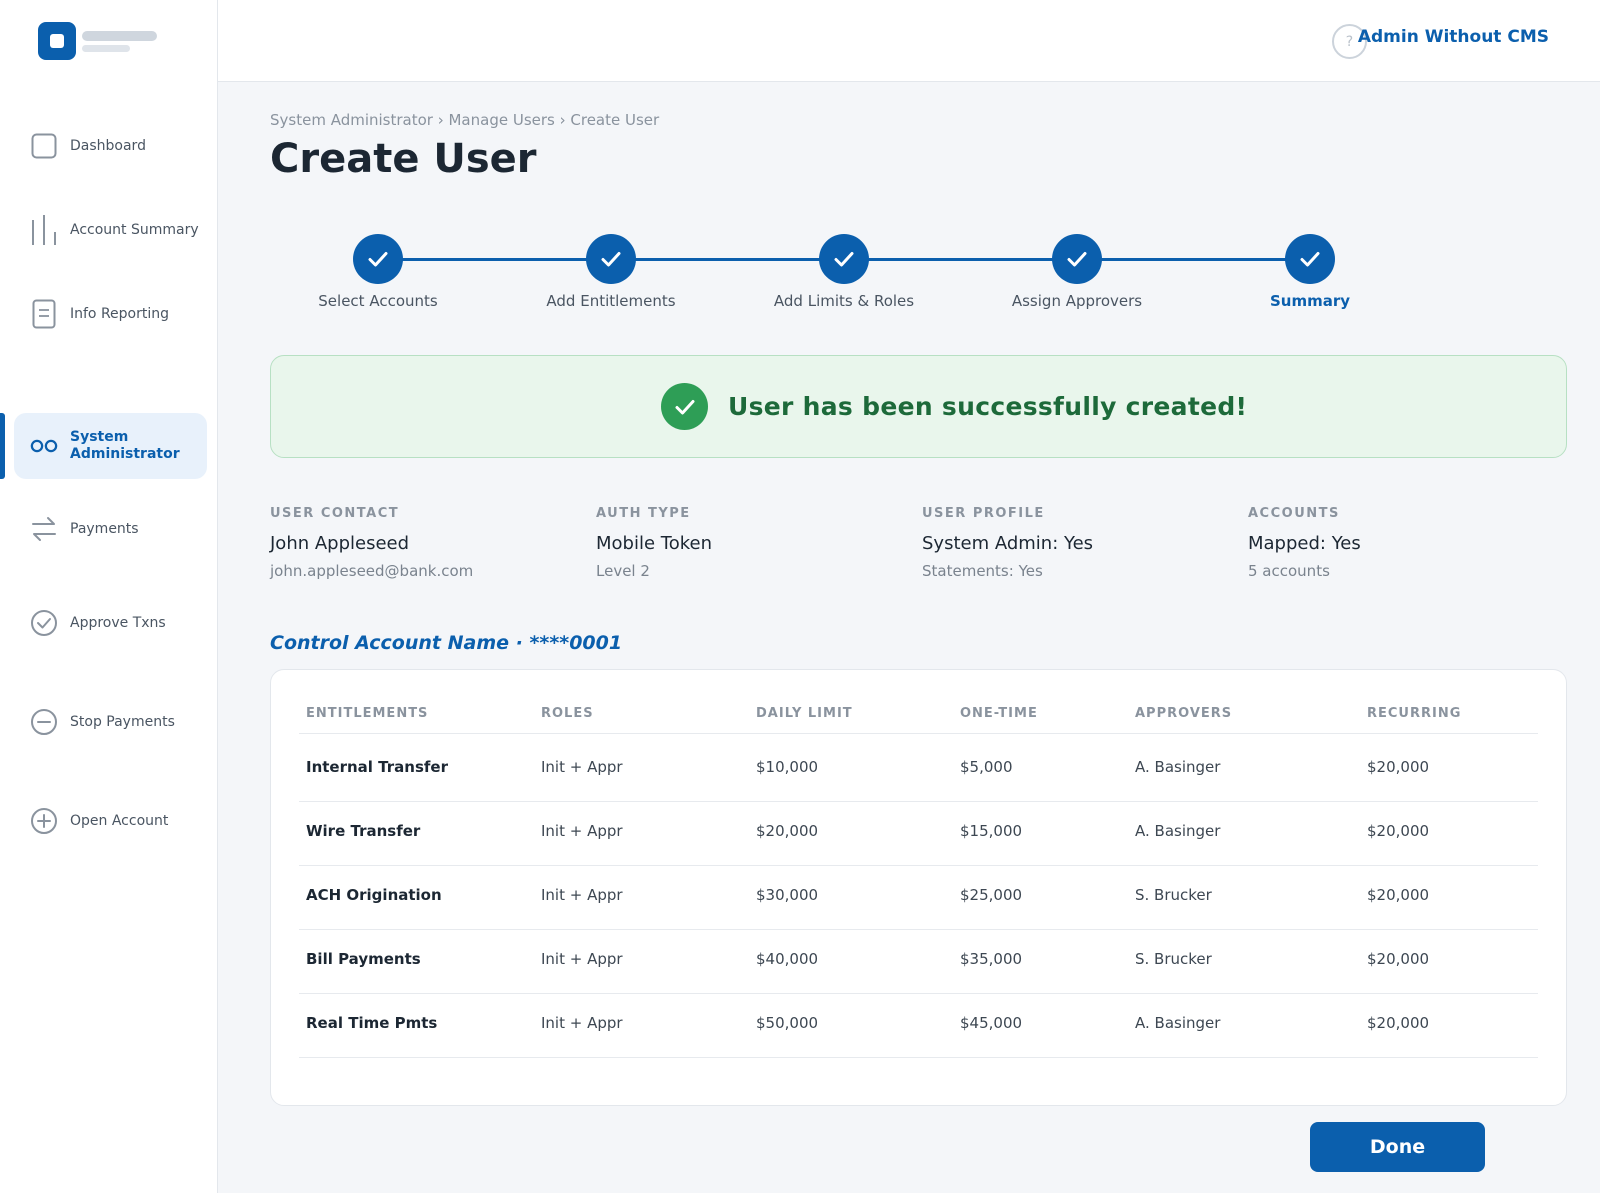 The height and width of the screenshot is (1193, 1600). What do you see at coordinates (999, 713) in the screenshot?
I see `column-header: ONE-TIME` at bounding box center [999, 713].